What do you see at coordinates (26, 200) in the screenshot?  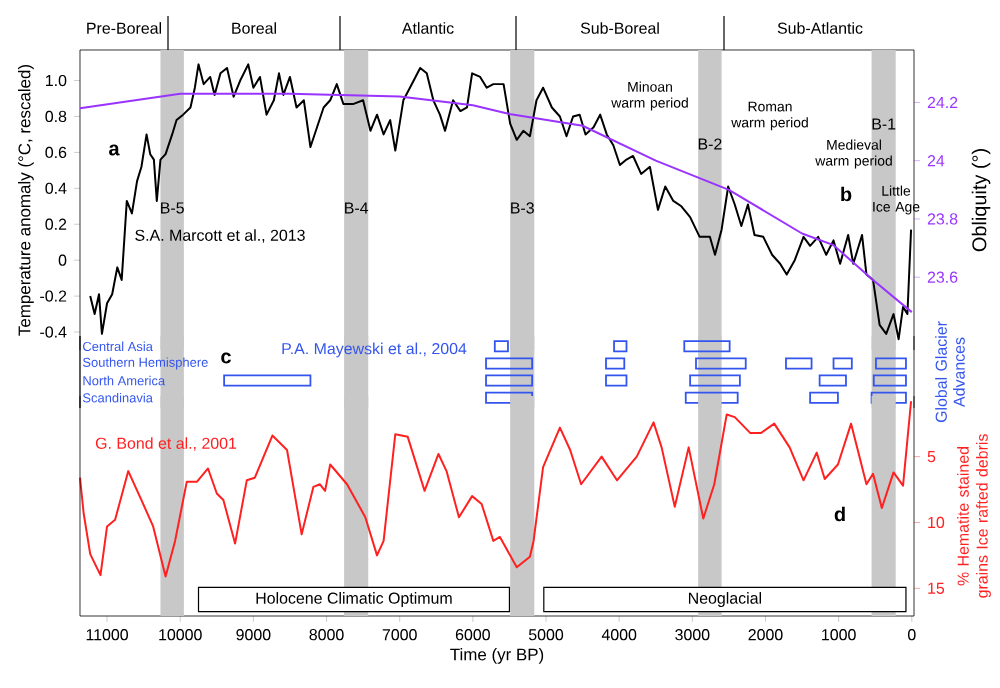 I see `y-axis-title: Temperature anomaly (°C, rescaled)` at bounding box center [26, 200].